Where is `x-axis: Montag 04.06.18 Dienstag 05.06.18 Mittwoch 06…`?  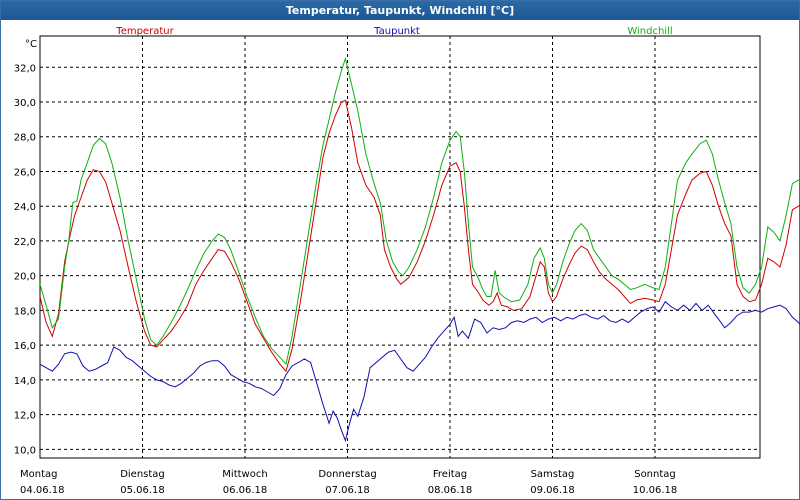 x-axis: Montag 04.06.18 Dienstag 05.06.18 Mittwoch 06… is located at coordinates (348, 482).